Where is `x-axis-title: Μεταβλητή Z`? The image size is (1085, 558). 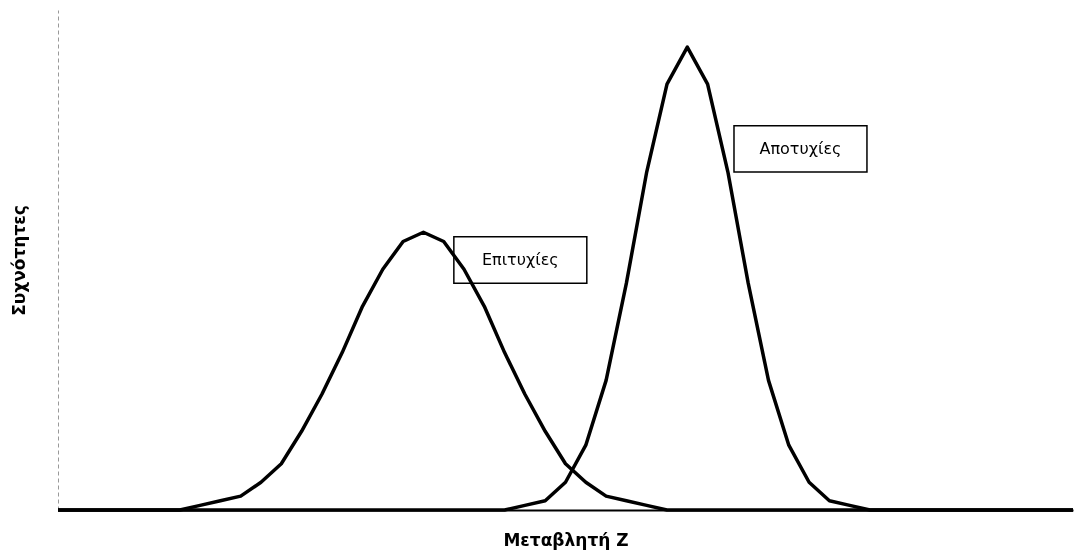
x-axis-title: Μεταβλητή Z is located at coordinates (566, 539).